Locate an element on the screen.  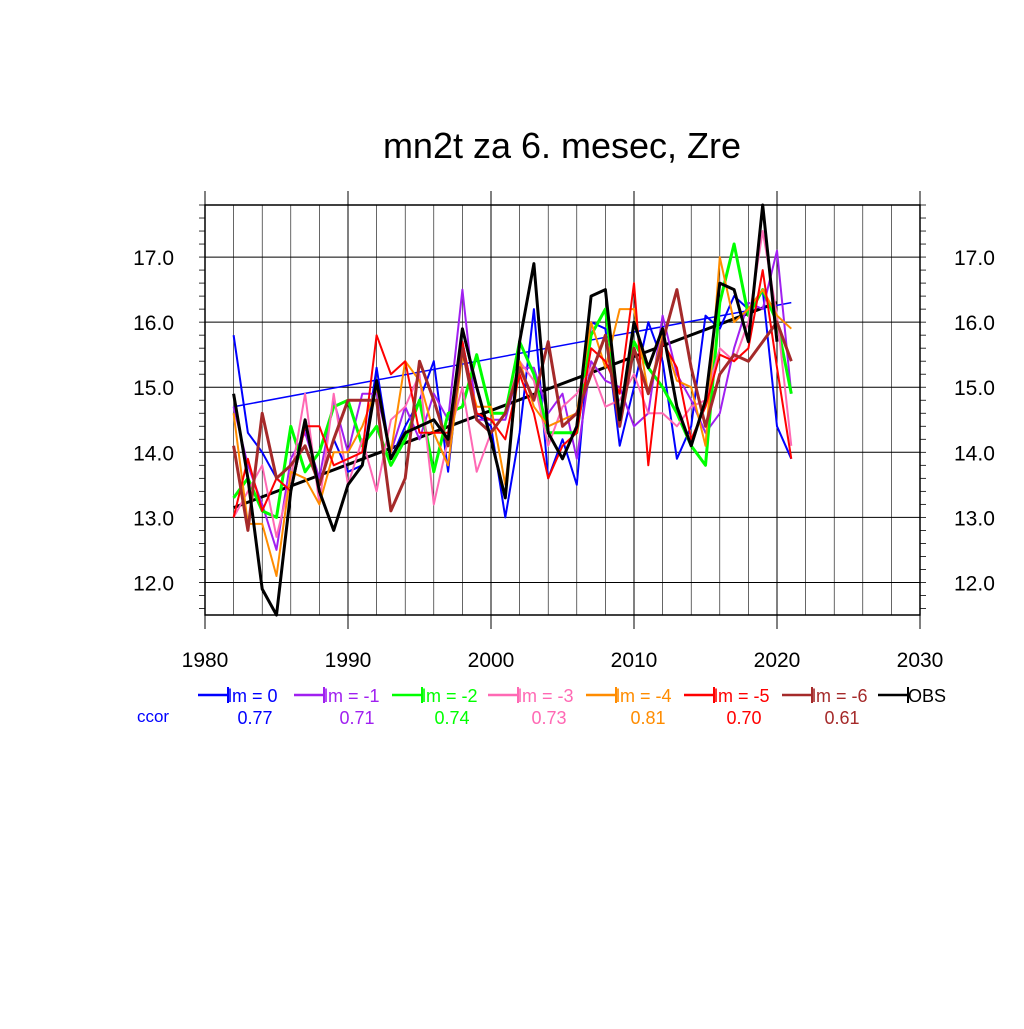
y-tick-label-left: 13.0 is located at coordinates (153, 518).